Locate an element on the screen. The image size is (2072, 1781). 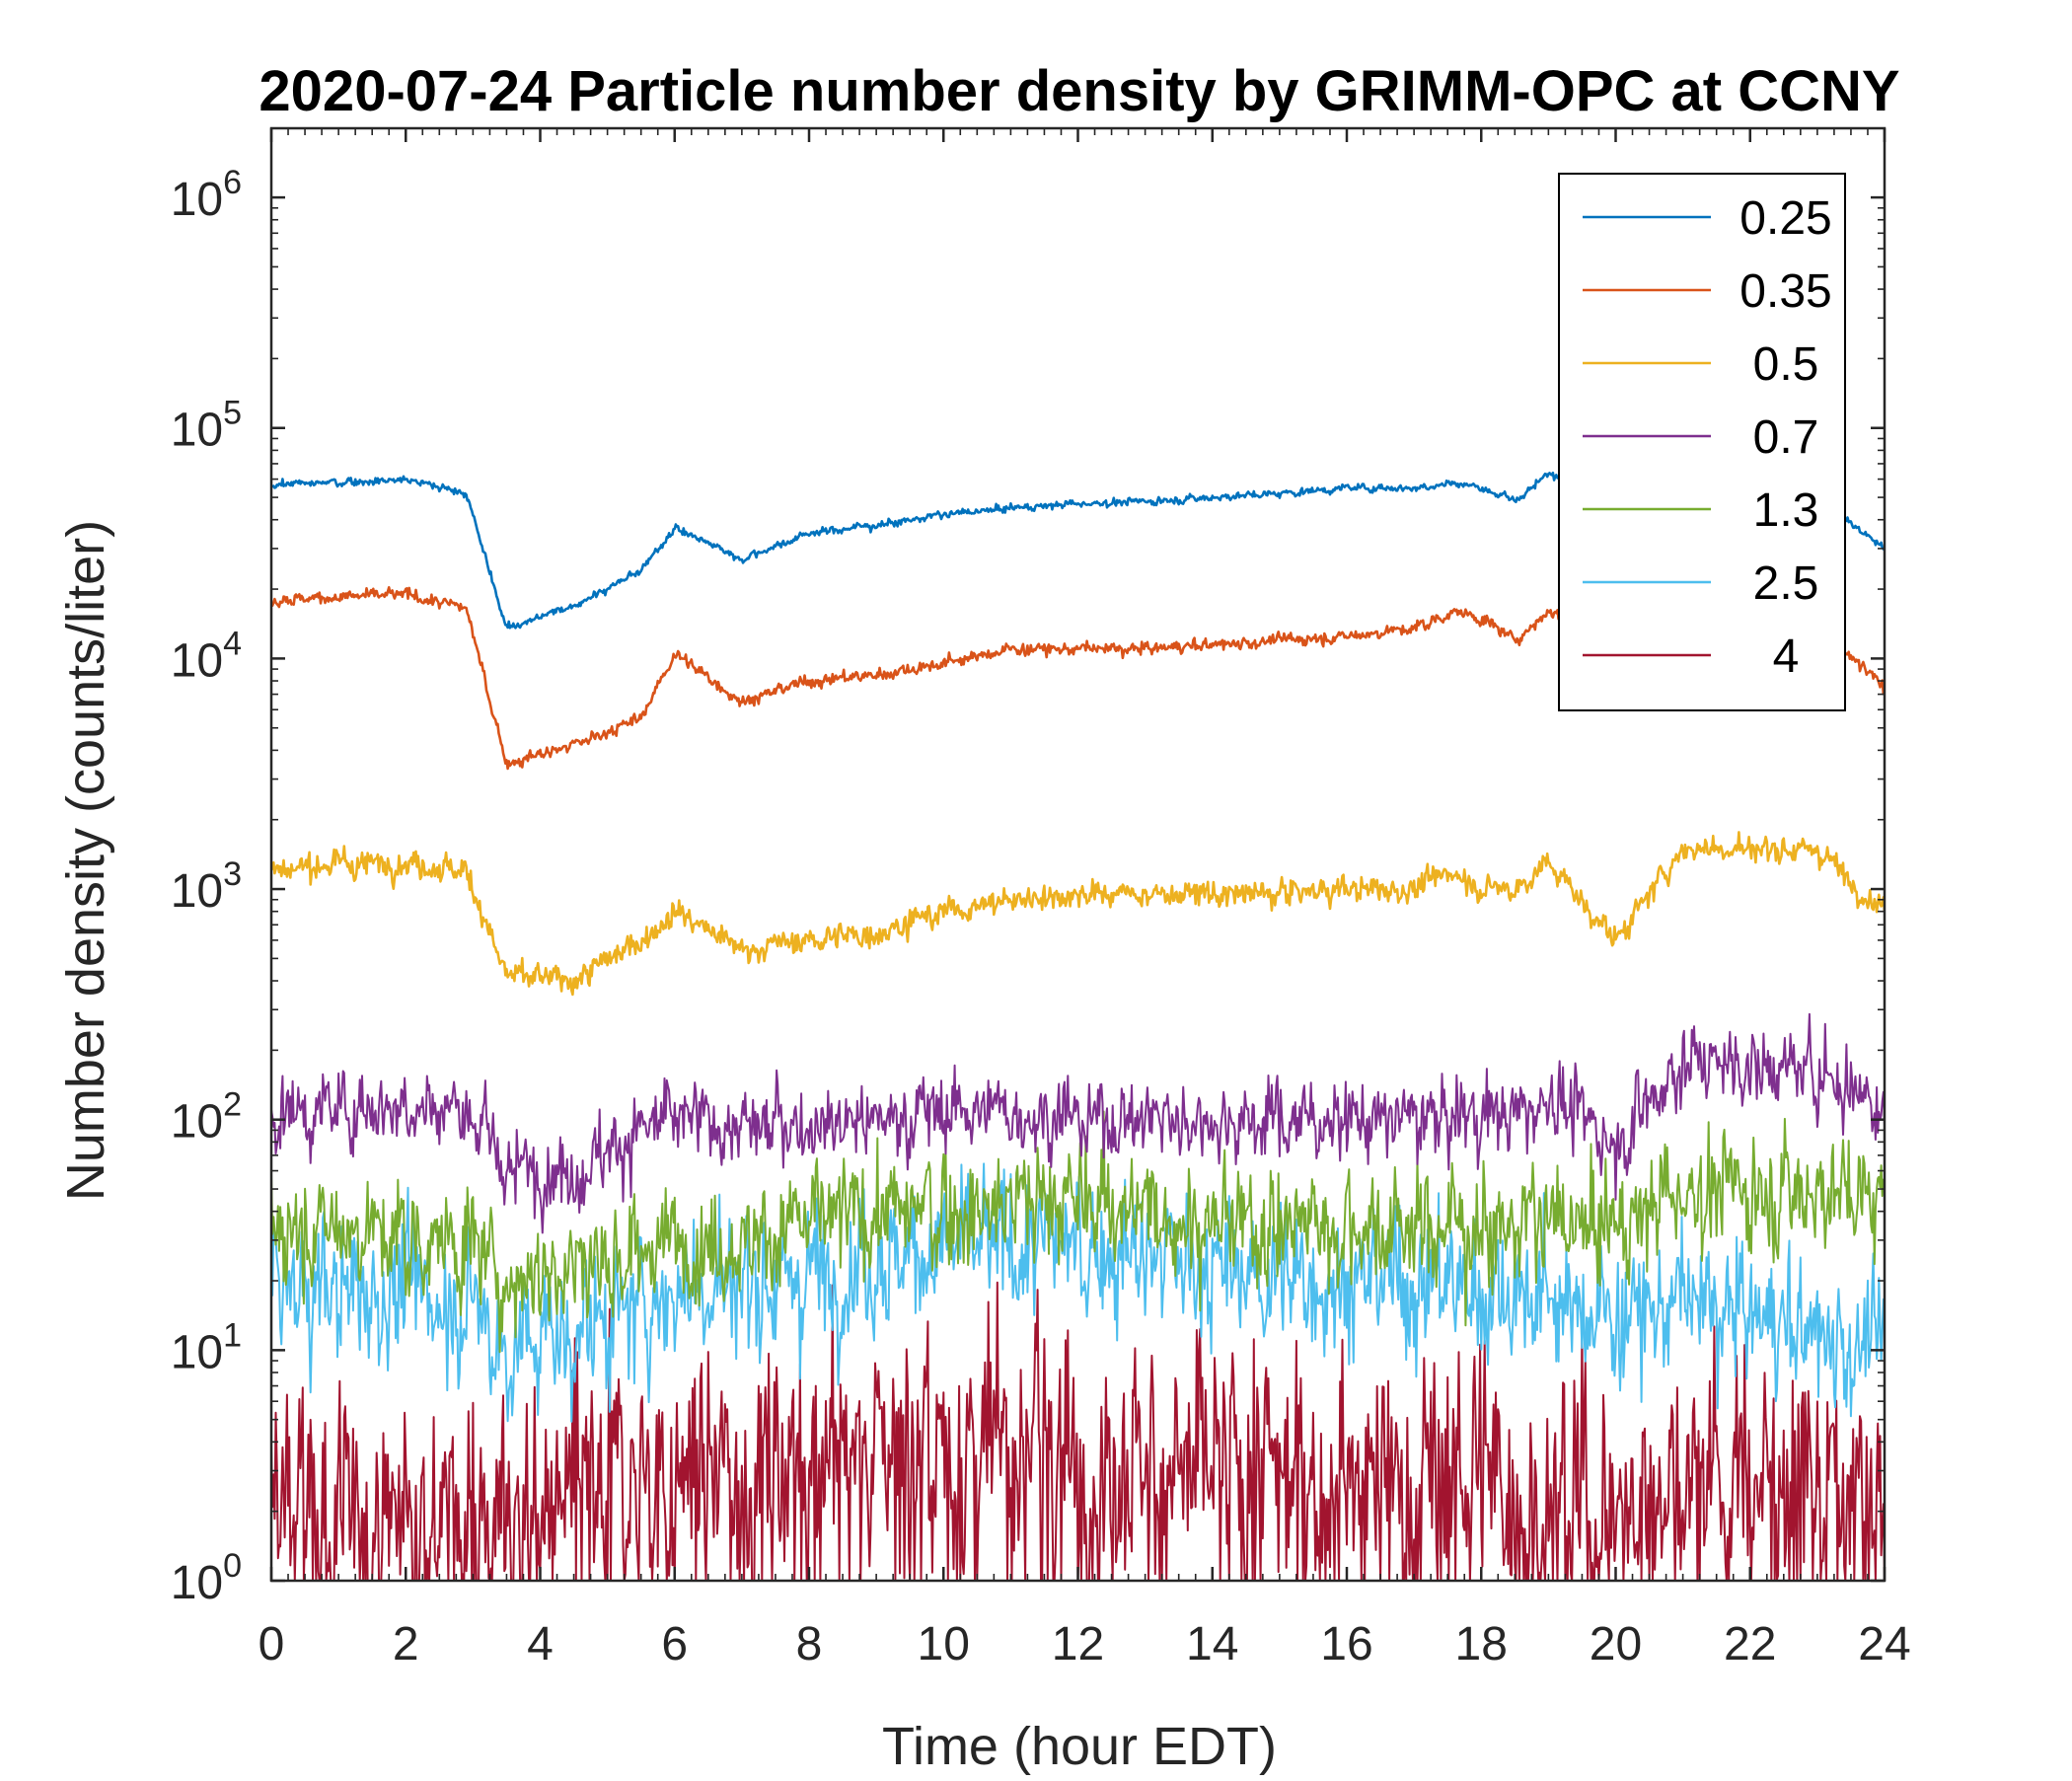
x-tick-label: 8 is located at coordinates (810, 1644).